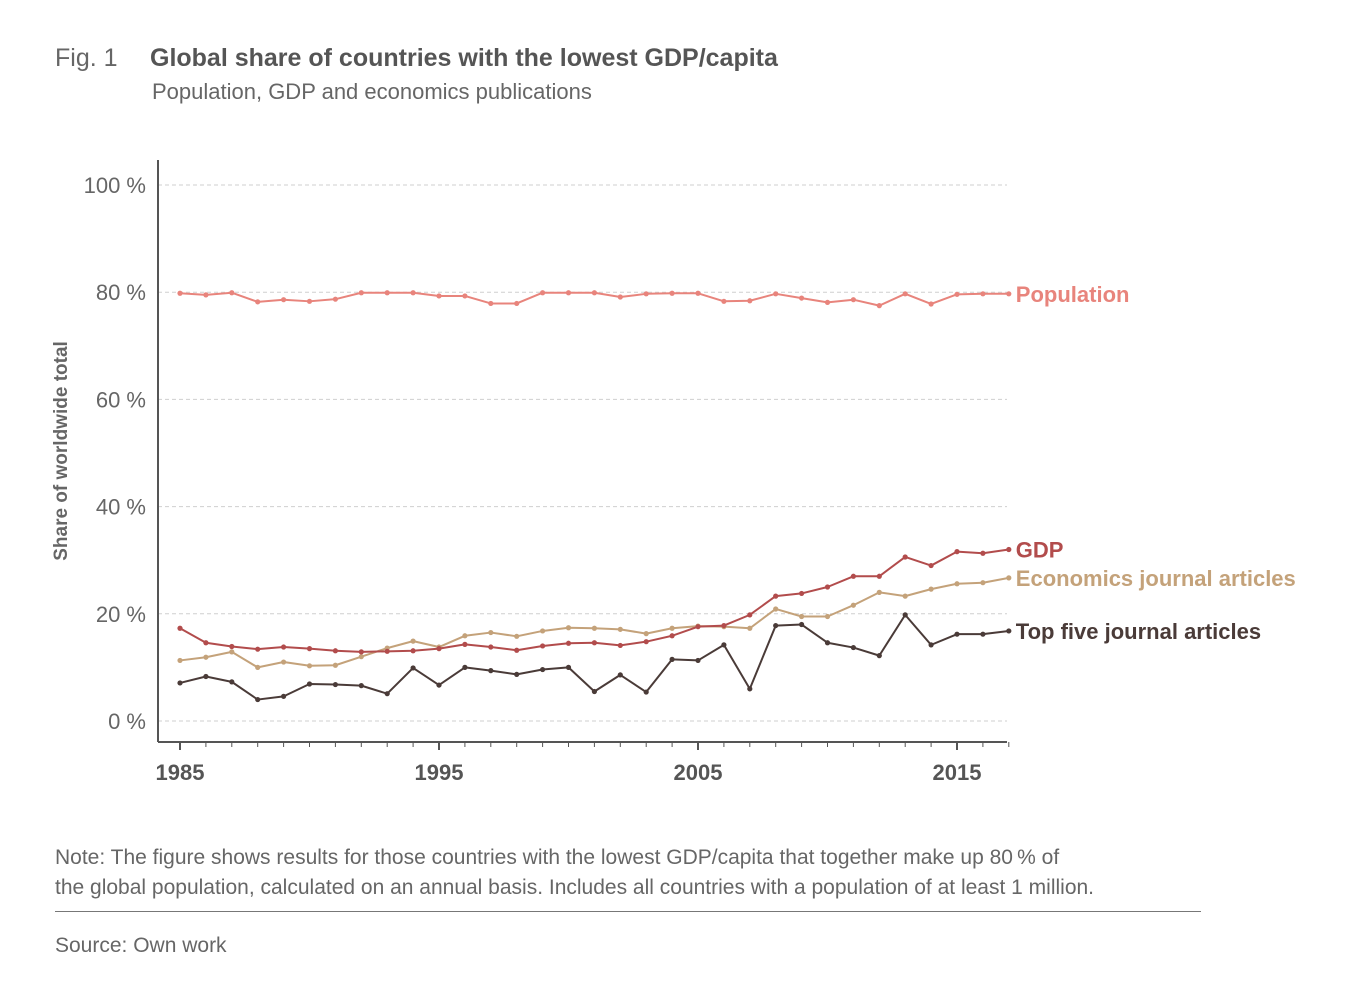  What do you see at coordinates (115, 185) in the screenshot?
I see `y-tick-label: 100 %` at bounding box center [115, 185].